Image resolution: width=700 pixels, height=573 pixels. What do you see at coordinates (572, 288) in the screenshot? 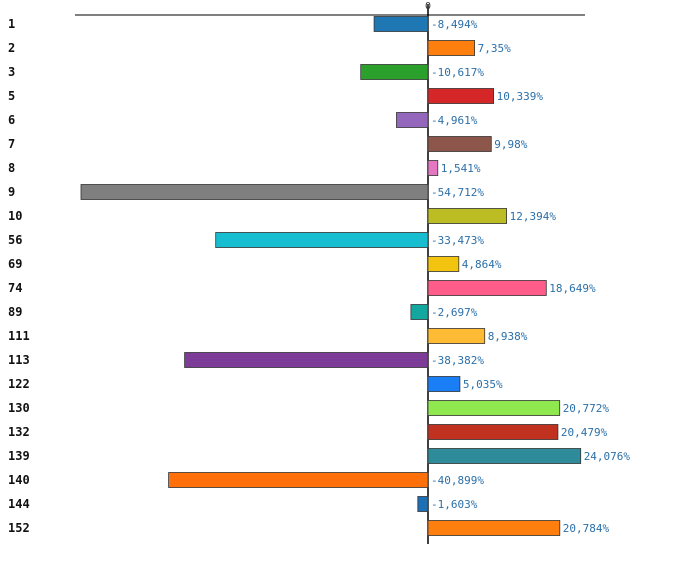
I see `value-label: 18,649%` at bounding box center [572, 288].